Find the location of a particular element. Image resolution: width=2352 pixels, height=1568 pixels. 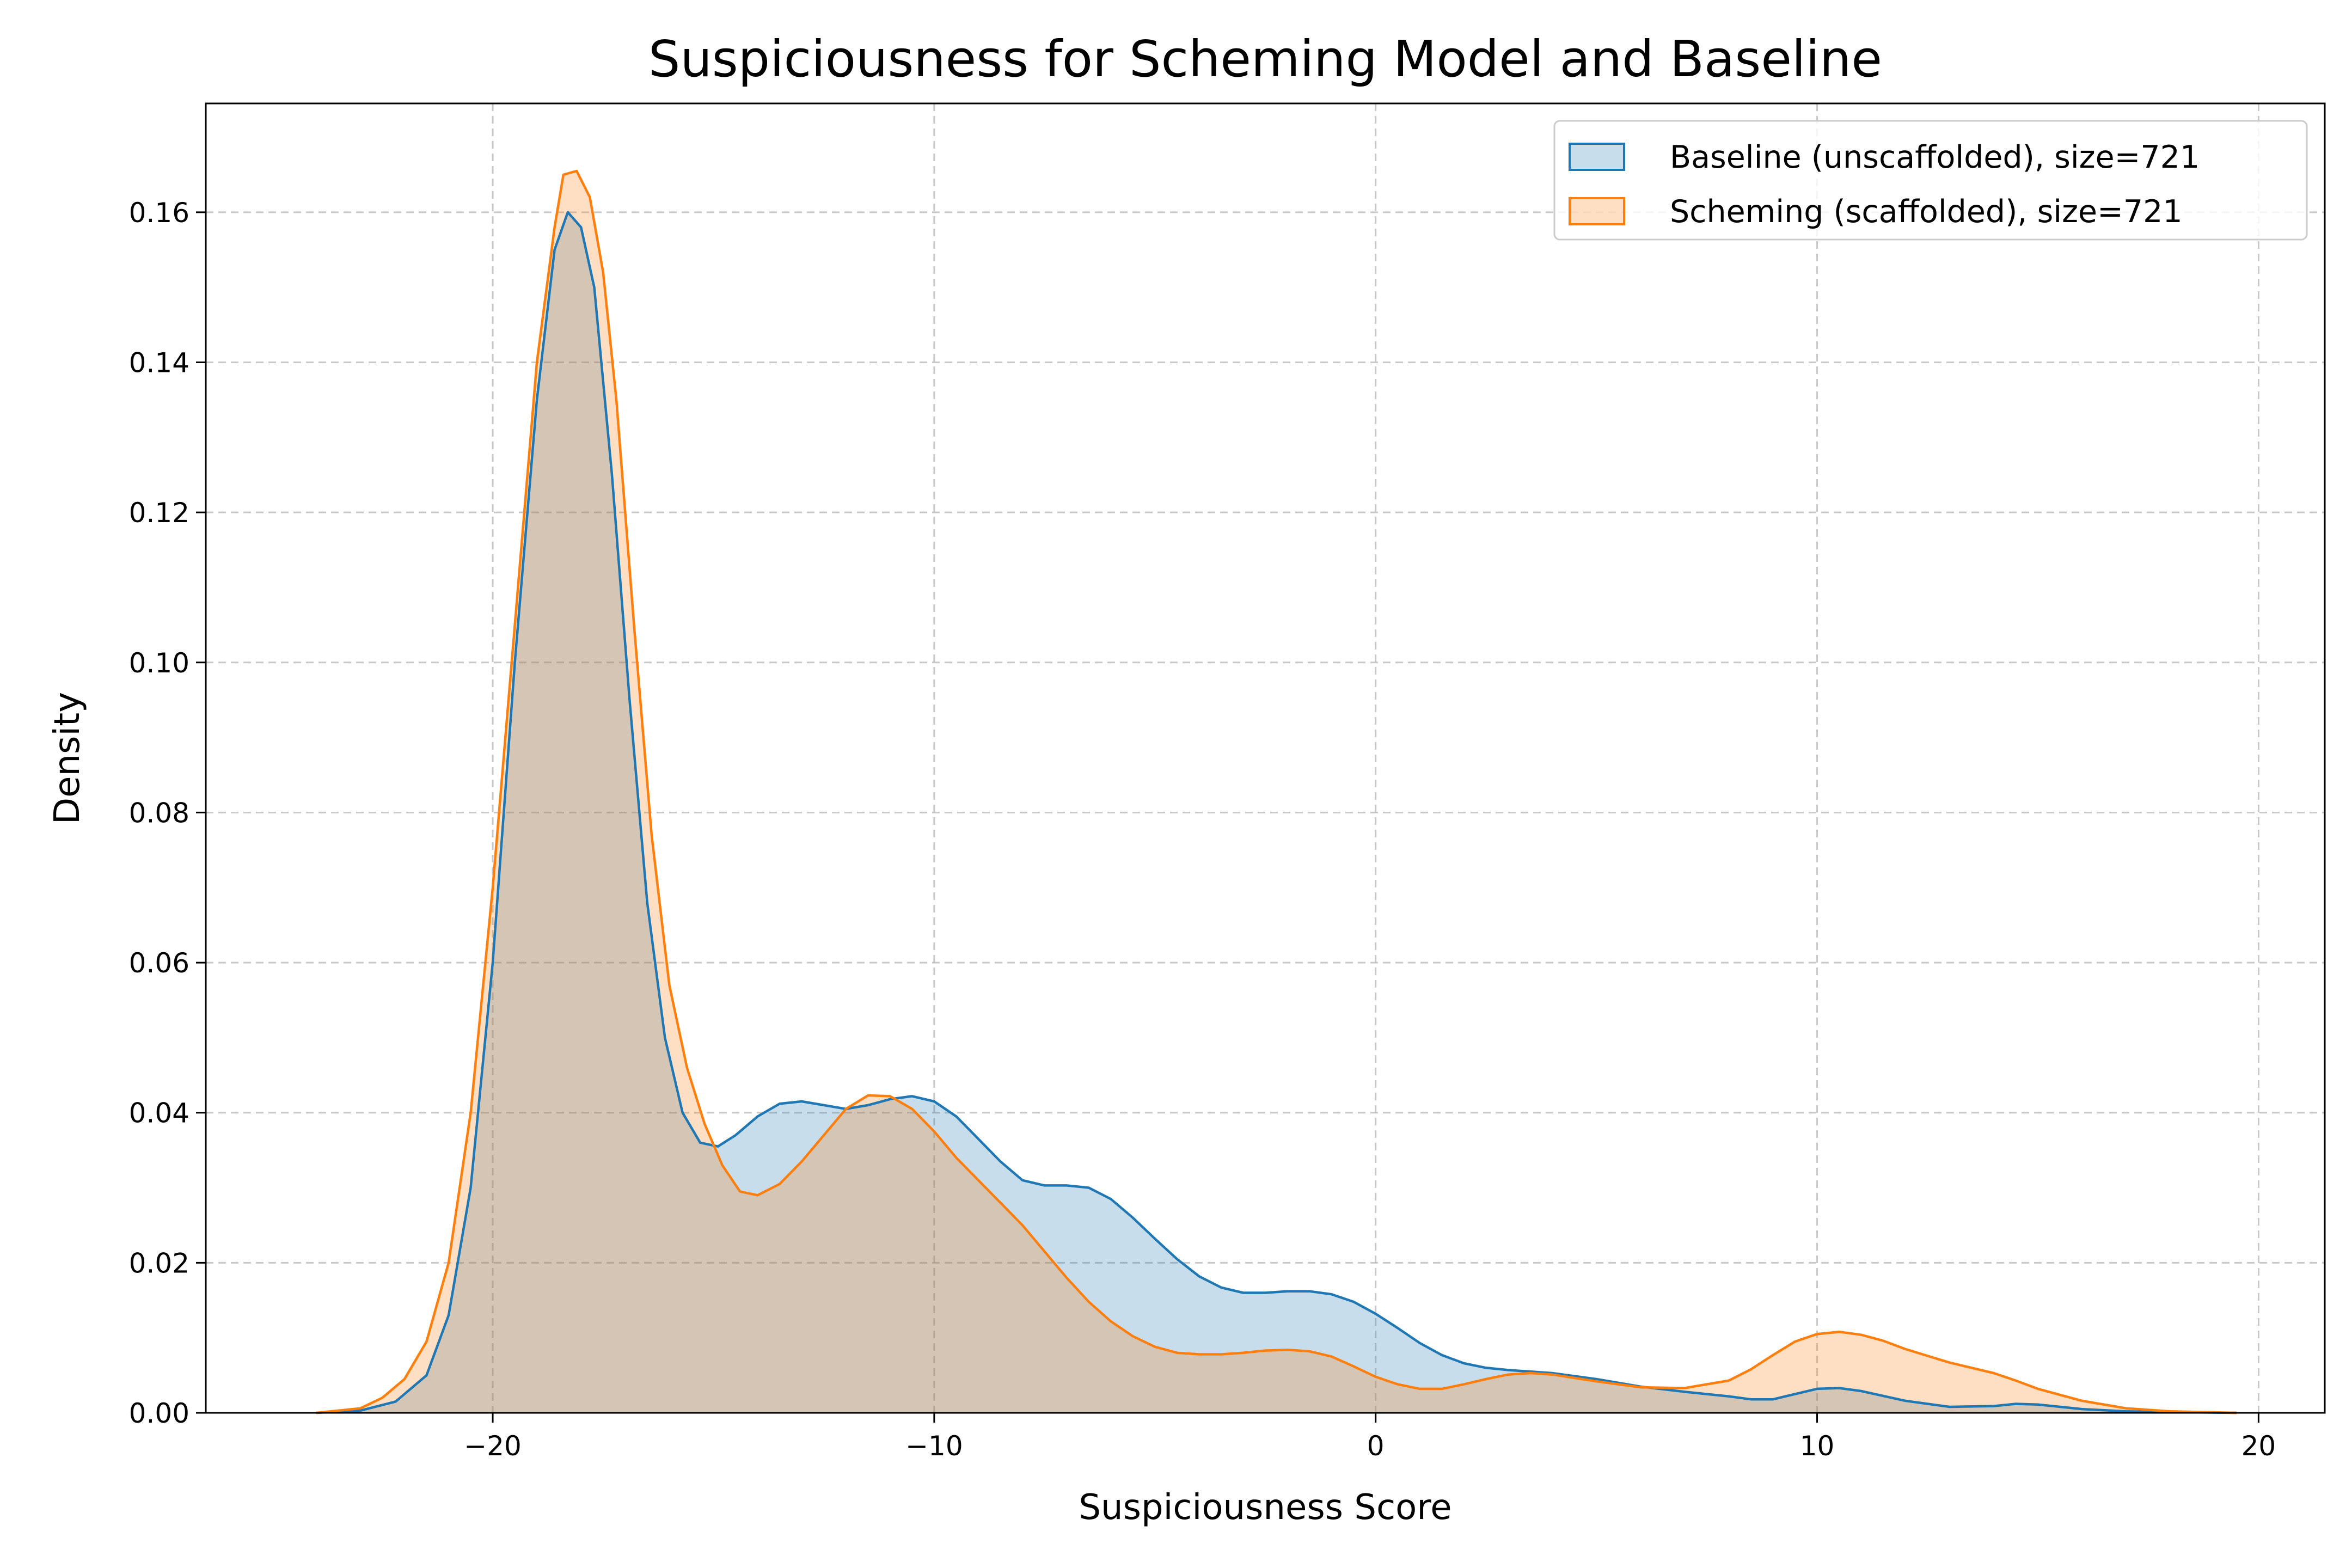

y-tick-label: 0.14 is located at coordinates (159, 362).